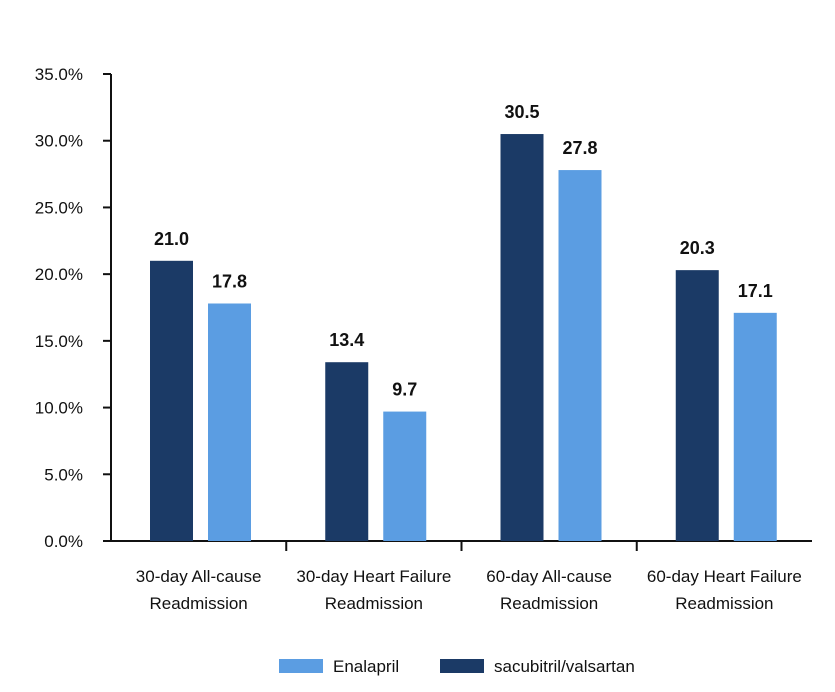 This screenshot has width=835, height=692. What do you see at coordinates (564, 666) in the screenshot?
I see `legend-label: sacubitril/valsartan` at bounding box center [564, 666].